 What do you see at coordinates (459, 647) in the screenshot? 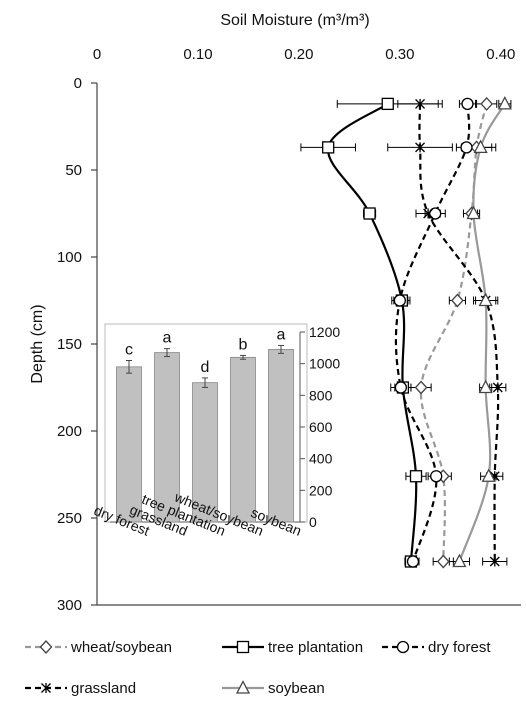
I see `legend-label: dry forest` at bounding box center [459, 647].